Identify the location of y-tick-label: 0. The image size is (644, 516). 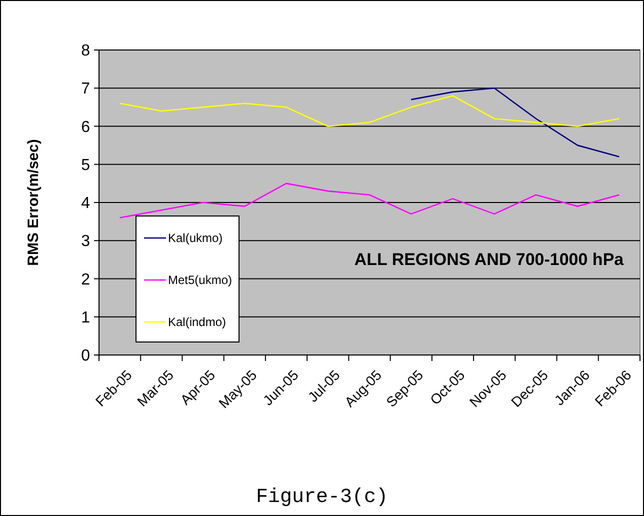
(85, 356).